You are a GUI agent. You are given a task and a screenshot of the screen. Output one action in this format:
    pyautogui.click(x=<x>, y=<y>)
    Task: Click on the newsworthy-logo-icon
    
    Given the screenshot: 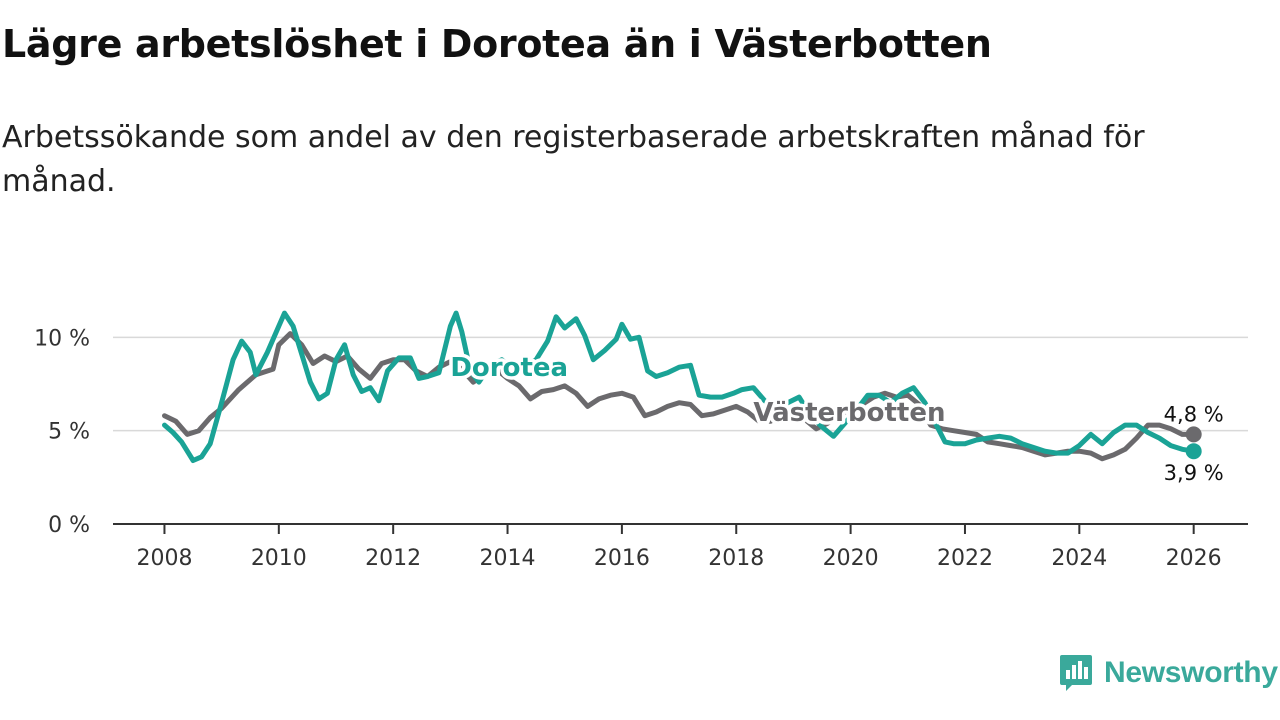 What is the action you would take?
    pyautogui.click(x=1076, y=673)
    